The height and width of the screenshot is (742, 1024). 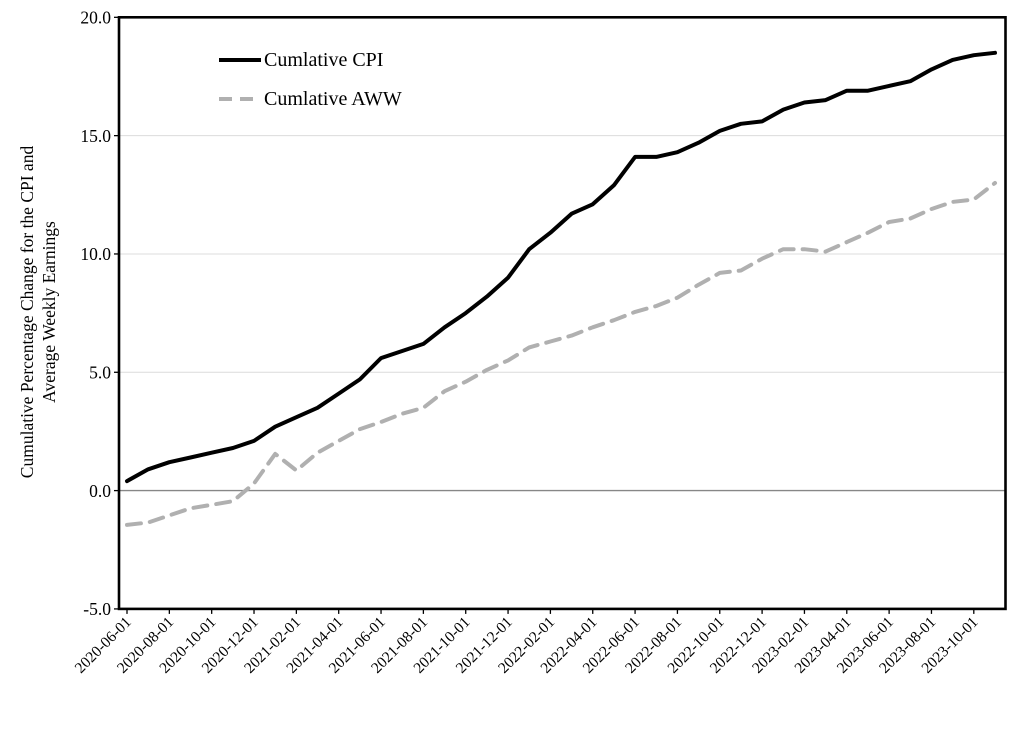 What do you see at coordinates (95, 18) in the screenshot?
I see `y-tick-label: 20.0` at bounding box center [95, 18].